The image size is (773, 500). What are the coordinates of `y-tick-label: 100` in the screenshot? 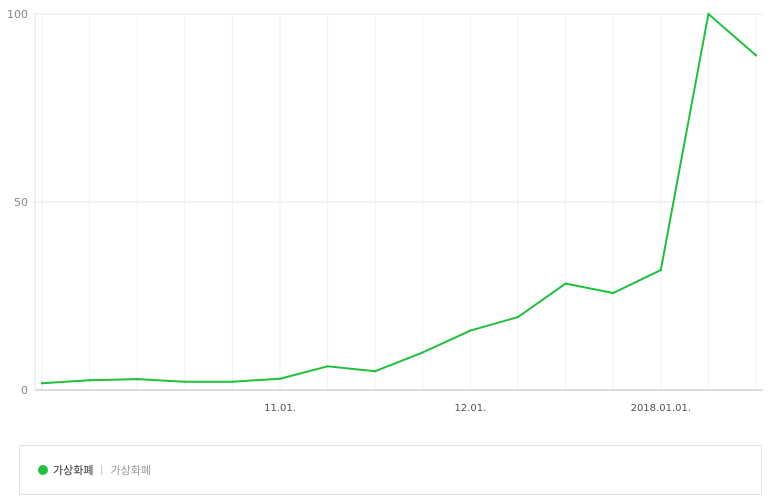 It's located at (17, 14).